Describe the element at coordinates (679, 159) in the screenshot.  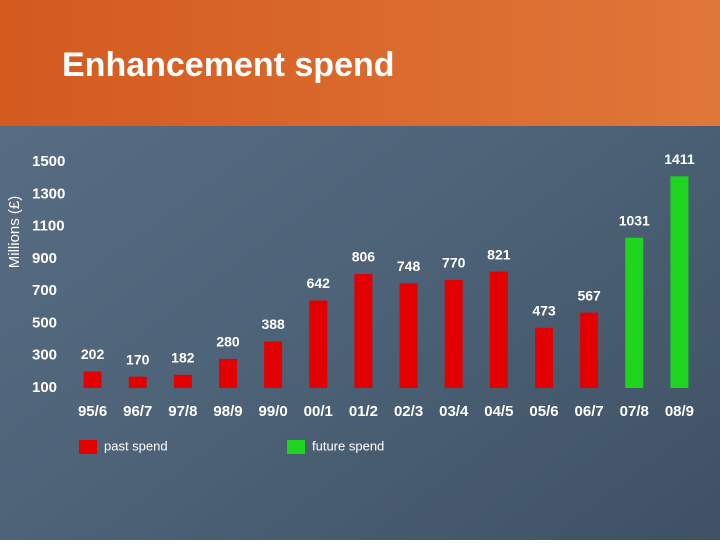
I see `value-label: 1411` at that location.